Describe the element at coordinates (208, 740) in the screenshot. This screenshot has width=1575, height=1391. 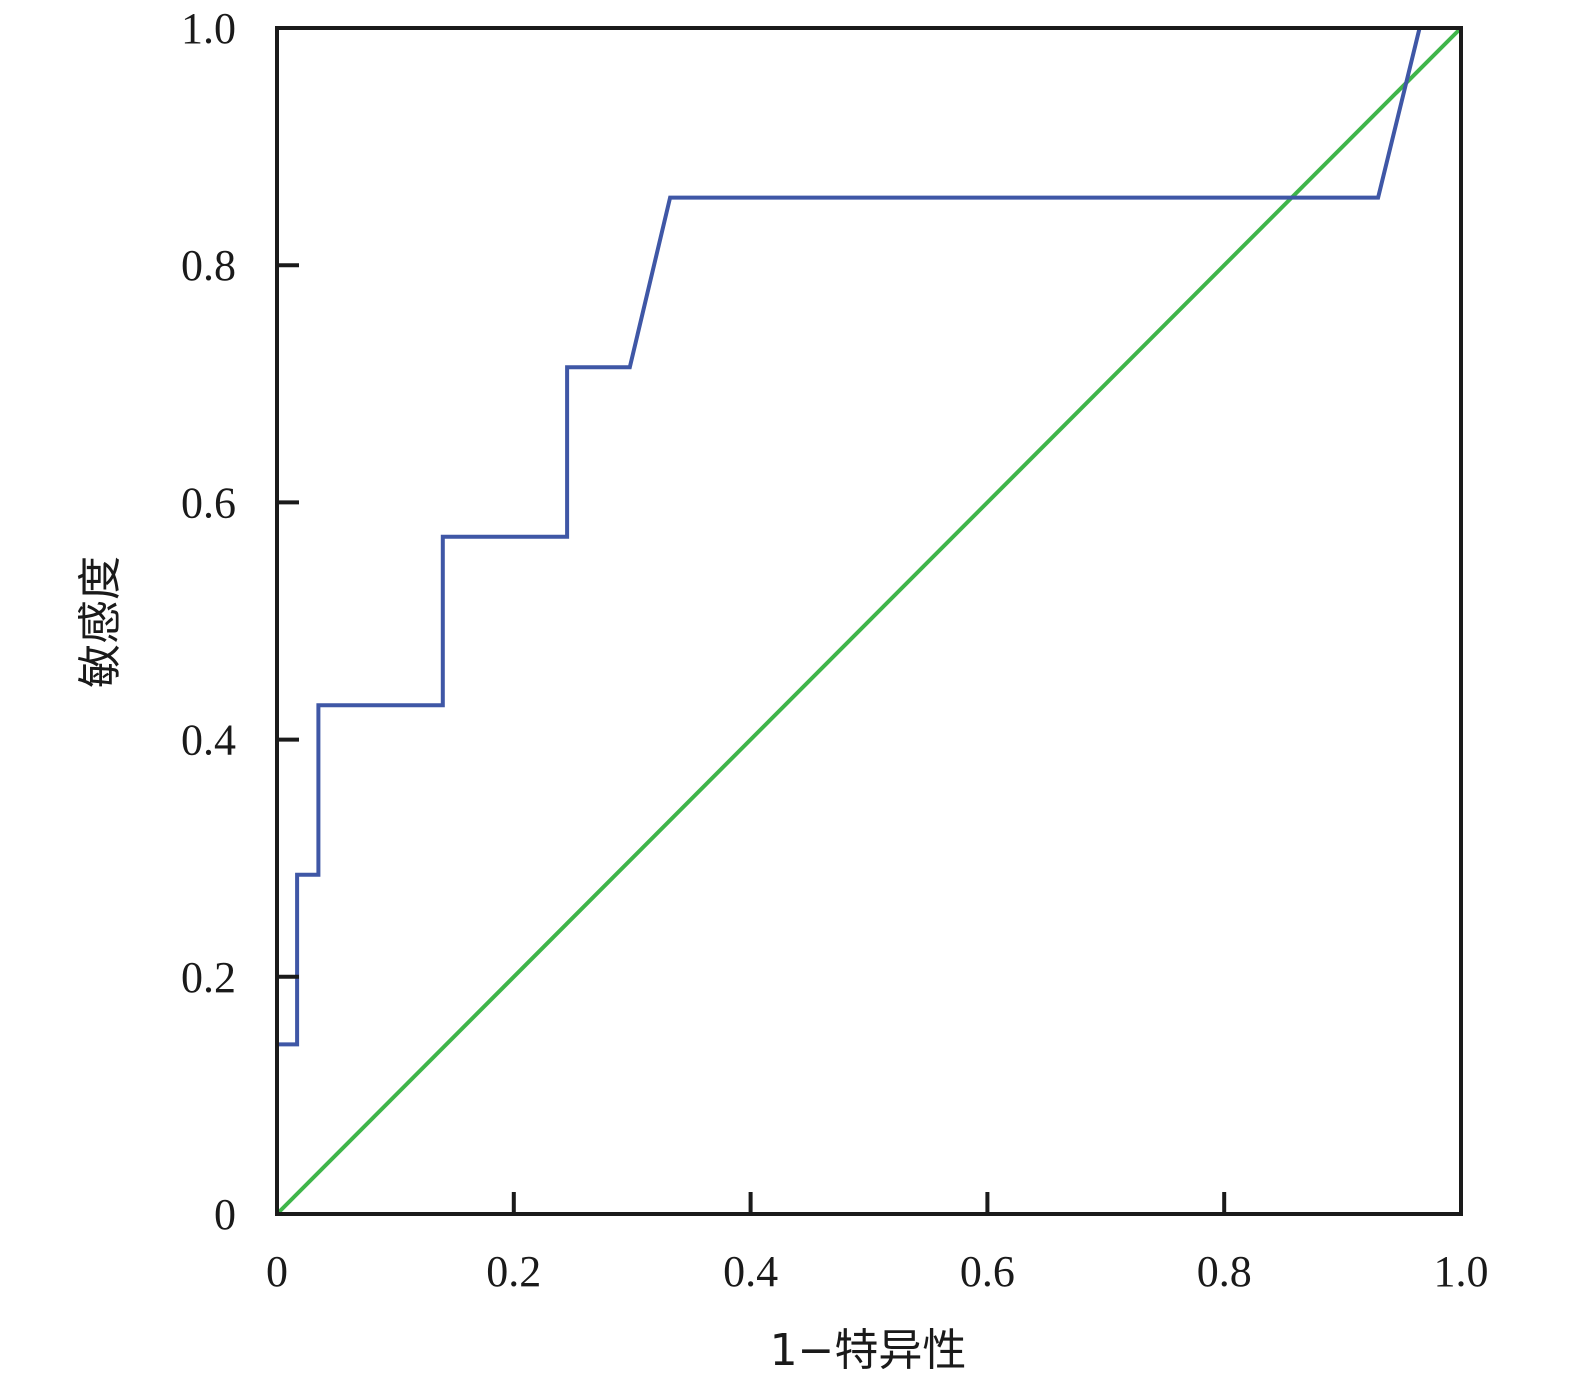
I see `y-tick-label: 0.4` at that location.